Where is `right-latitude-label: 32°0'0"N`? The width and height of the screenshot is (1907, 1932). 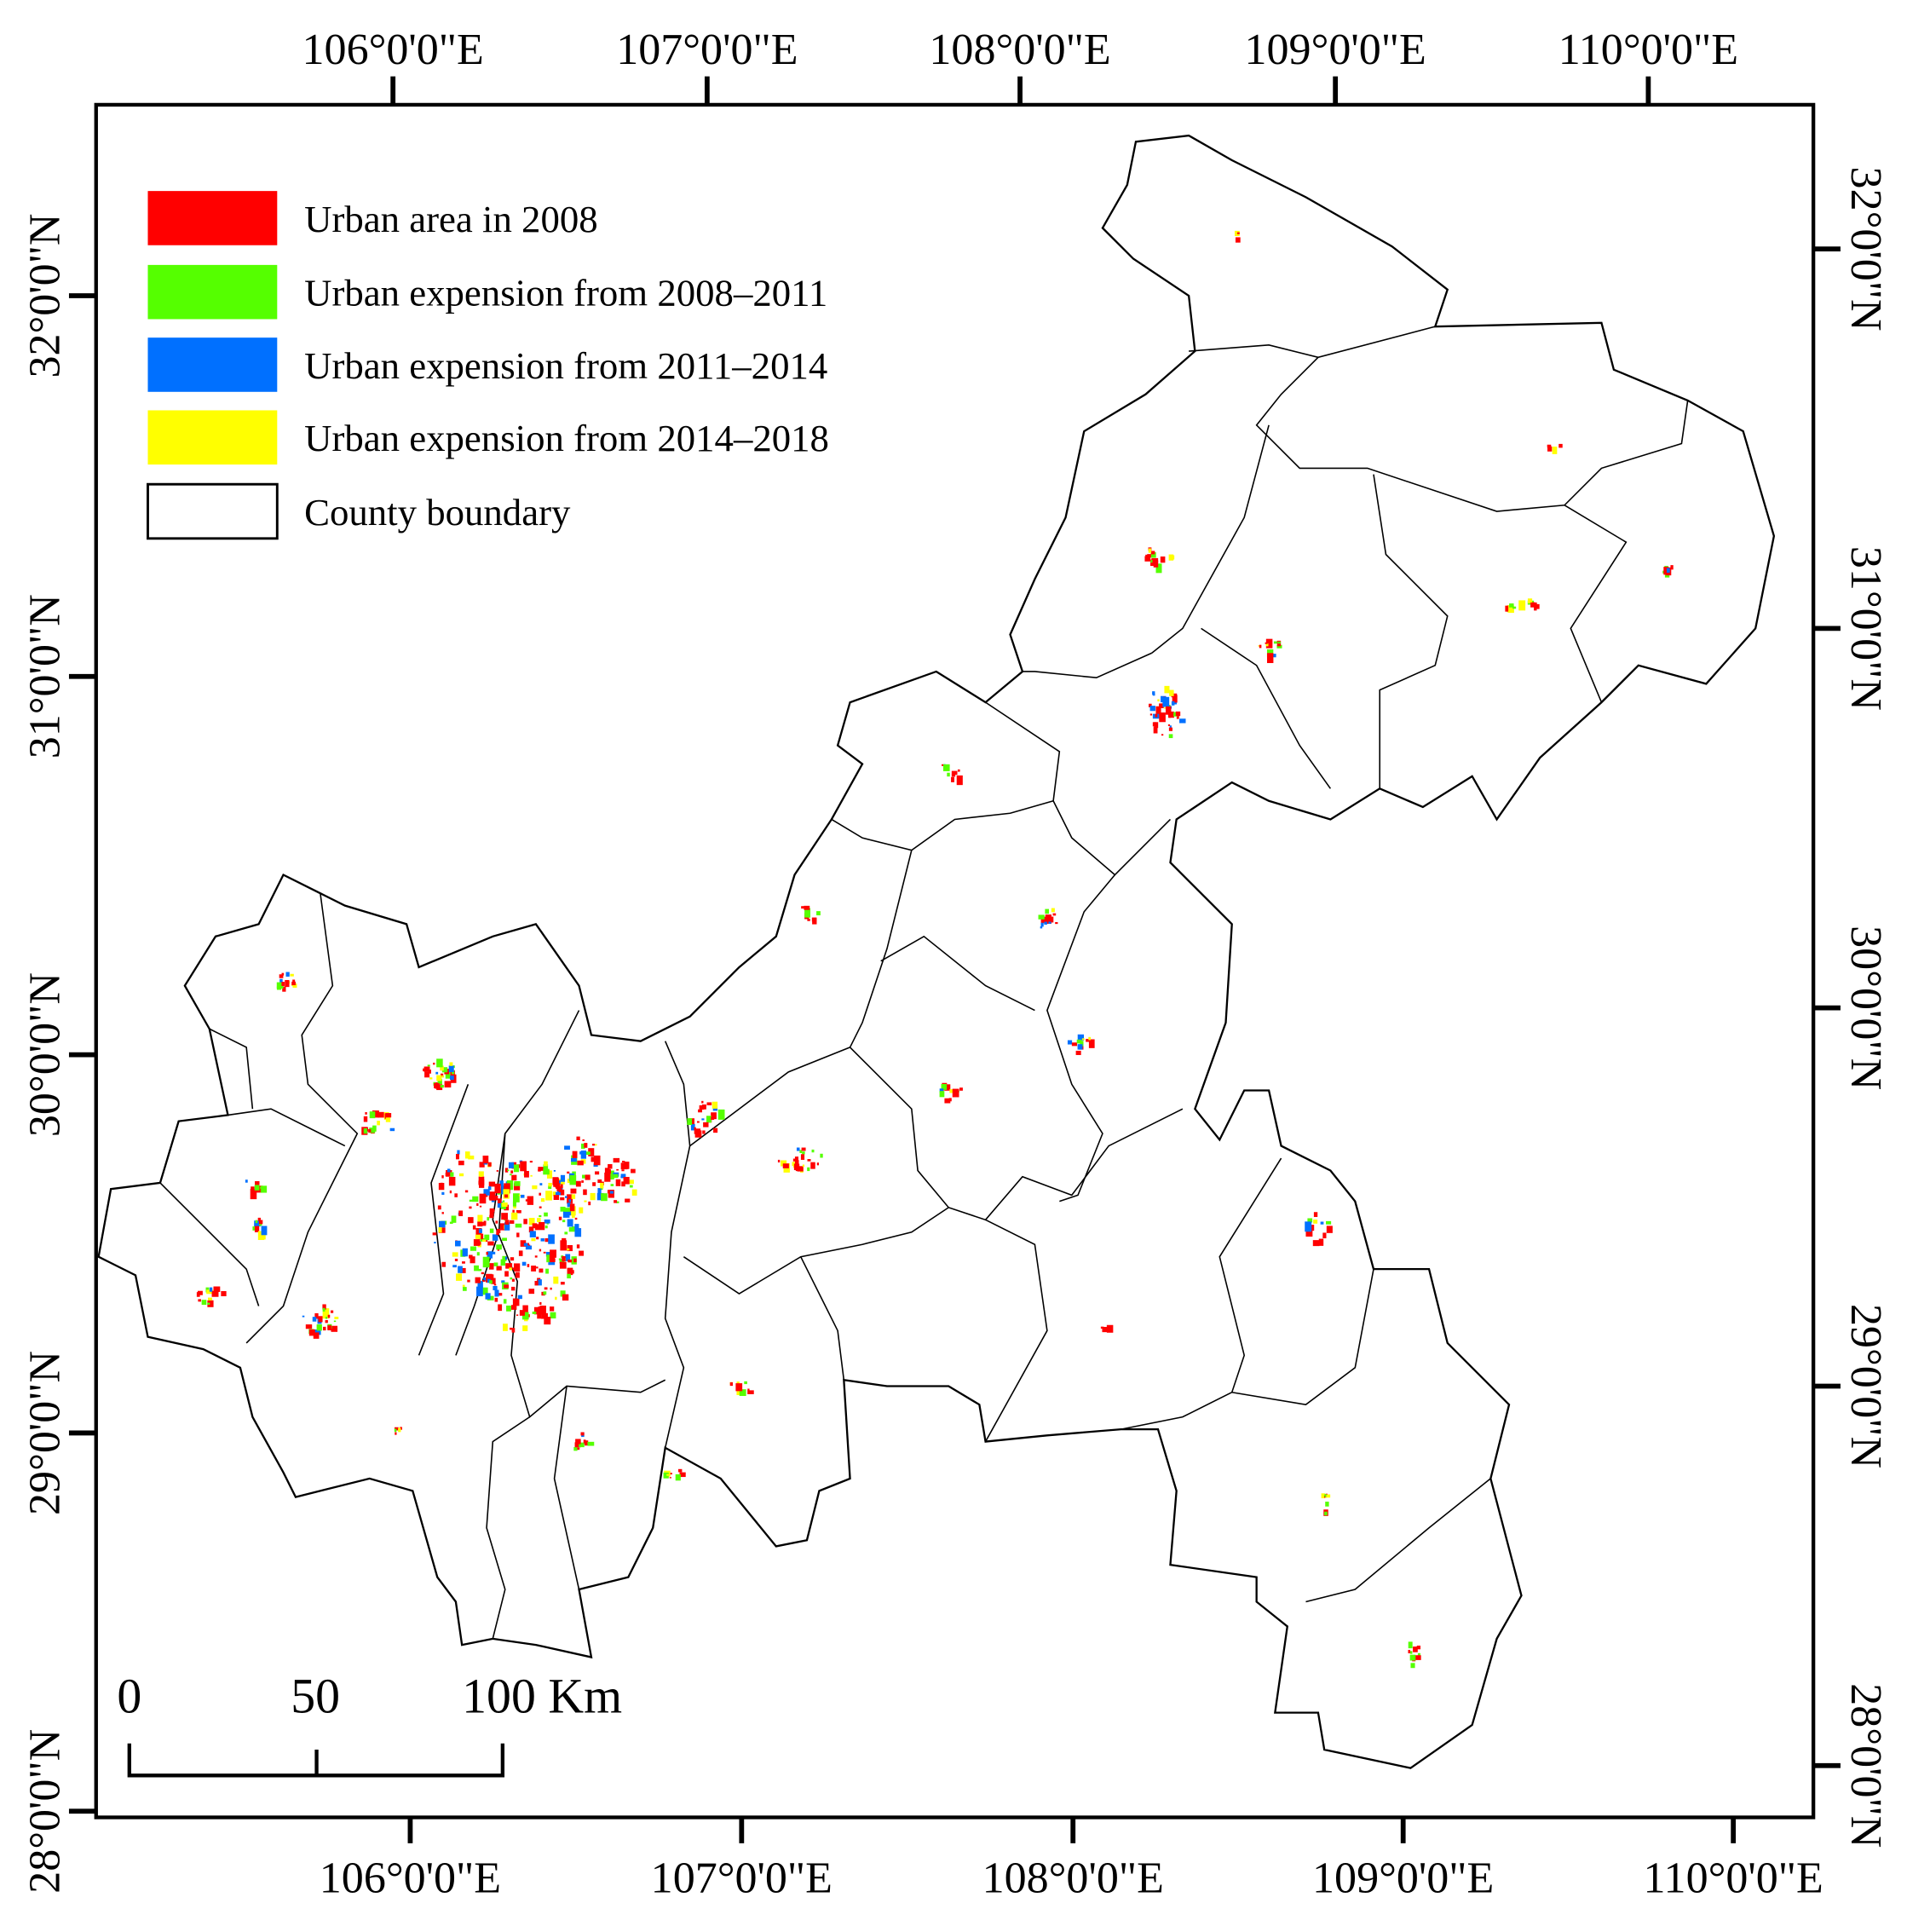 right-latitude-label: 32°0'0"N is located at coordinates (1866, 249).